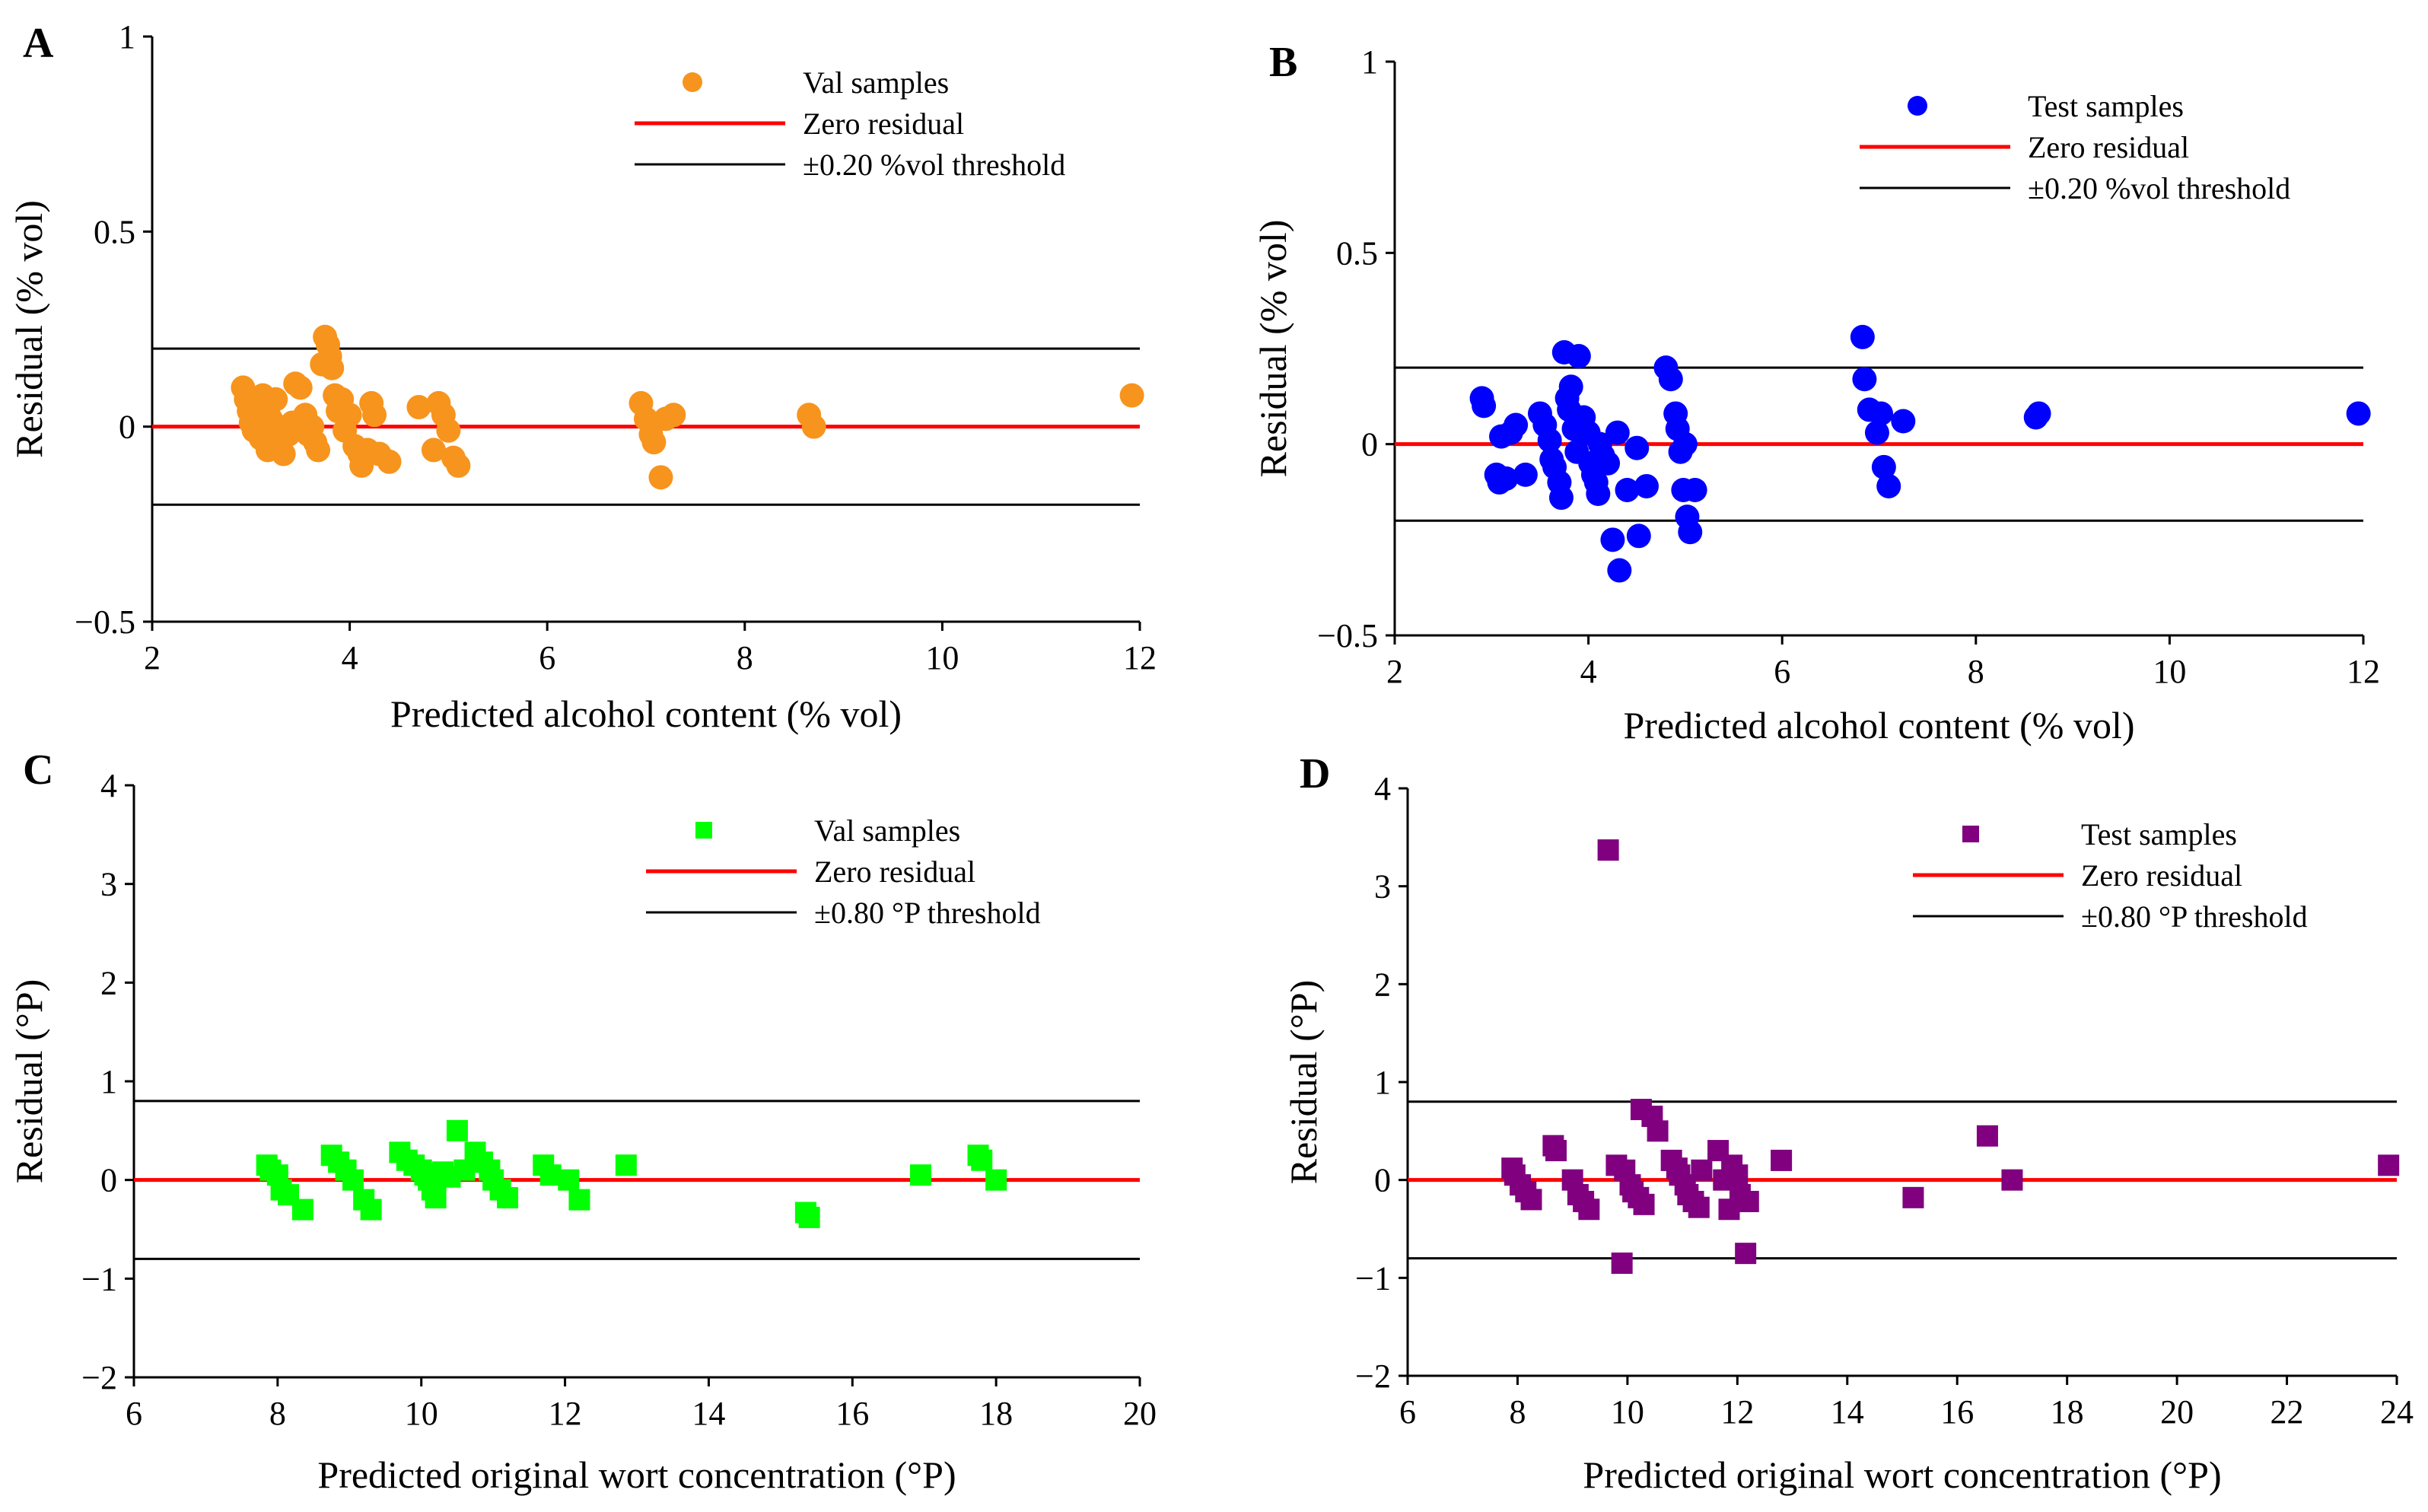 This screenshot has width=2428, height=1512. What do you see at coordinates (928, 913) in the screenshot?
I see `legend-threshold-label: ±0.80 °P threshold` at bounding box center [928, 913].